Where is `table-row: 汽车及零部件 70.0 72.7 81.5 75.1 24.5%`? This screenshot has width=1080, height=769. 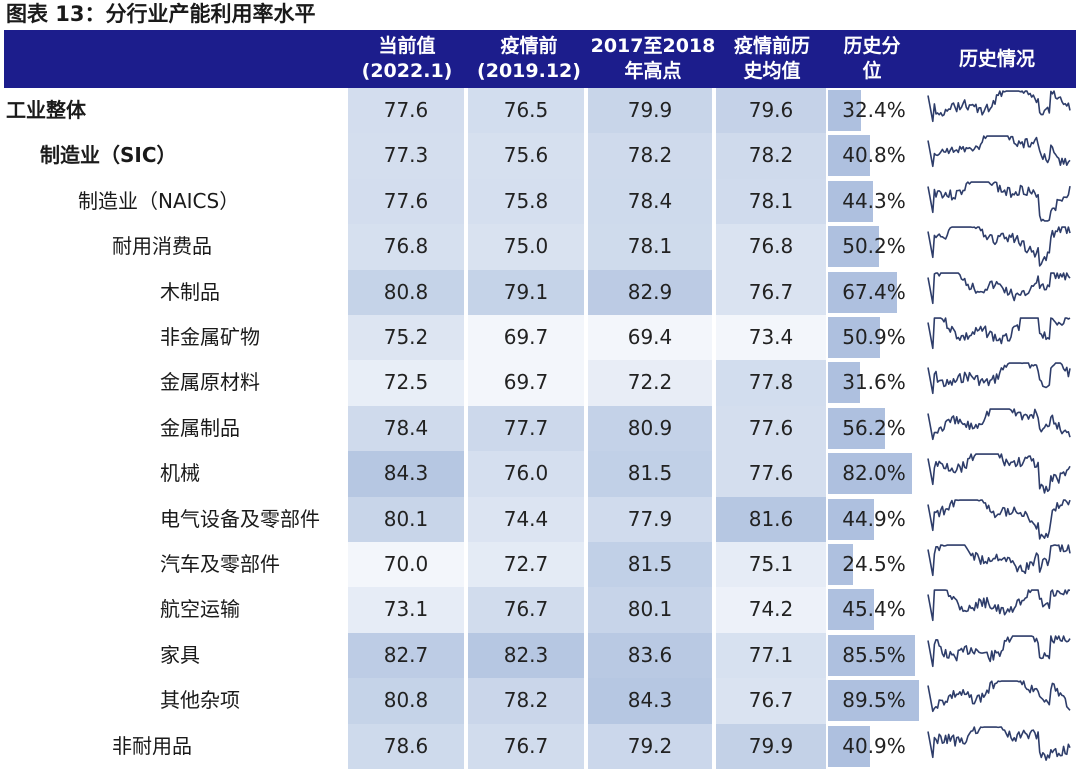
table-row: 汽车及零部件 70.0 72.7 81.5 75.1 24.5% is located at coordinates (540, 565).